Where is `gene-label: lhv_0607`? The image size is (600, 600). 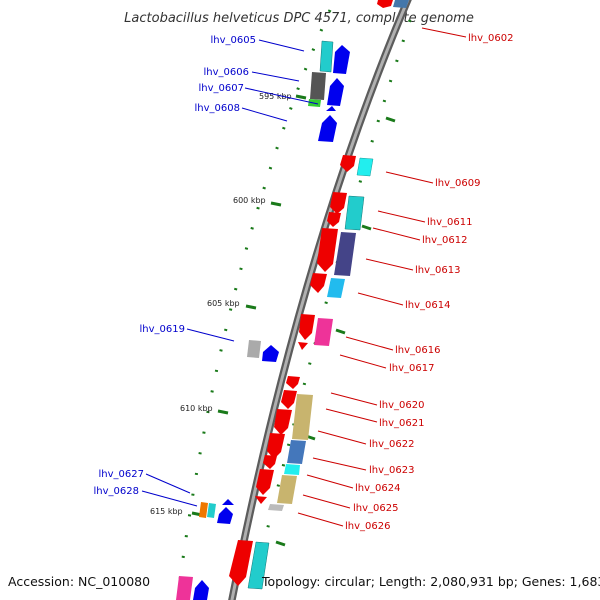 gene-label: lhv_0607 is located at coordinates (221, 88).